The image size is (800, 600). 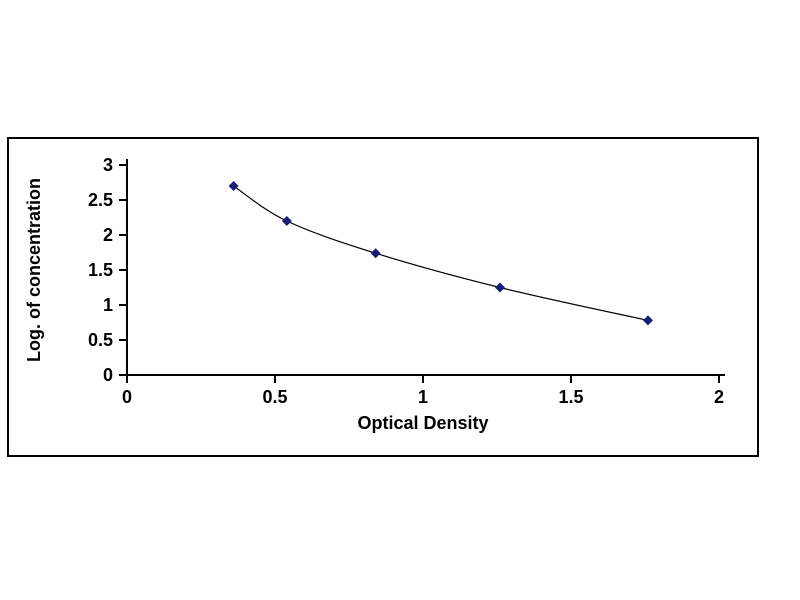 What do you see at coordinates (274, 397) in the screenshot?
I see `x-tick-label: 0.5` at bounding box center [274, 397].